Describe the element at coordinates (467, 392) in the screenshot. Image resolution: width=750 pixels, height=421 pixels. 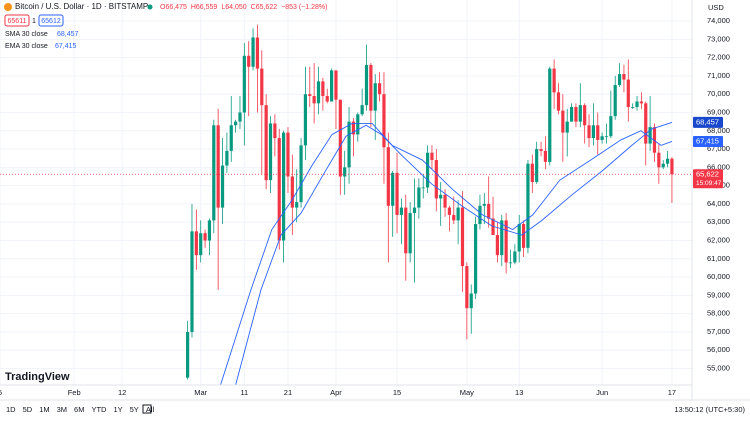
I see `x-tick-label: May` at that location.